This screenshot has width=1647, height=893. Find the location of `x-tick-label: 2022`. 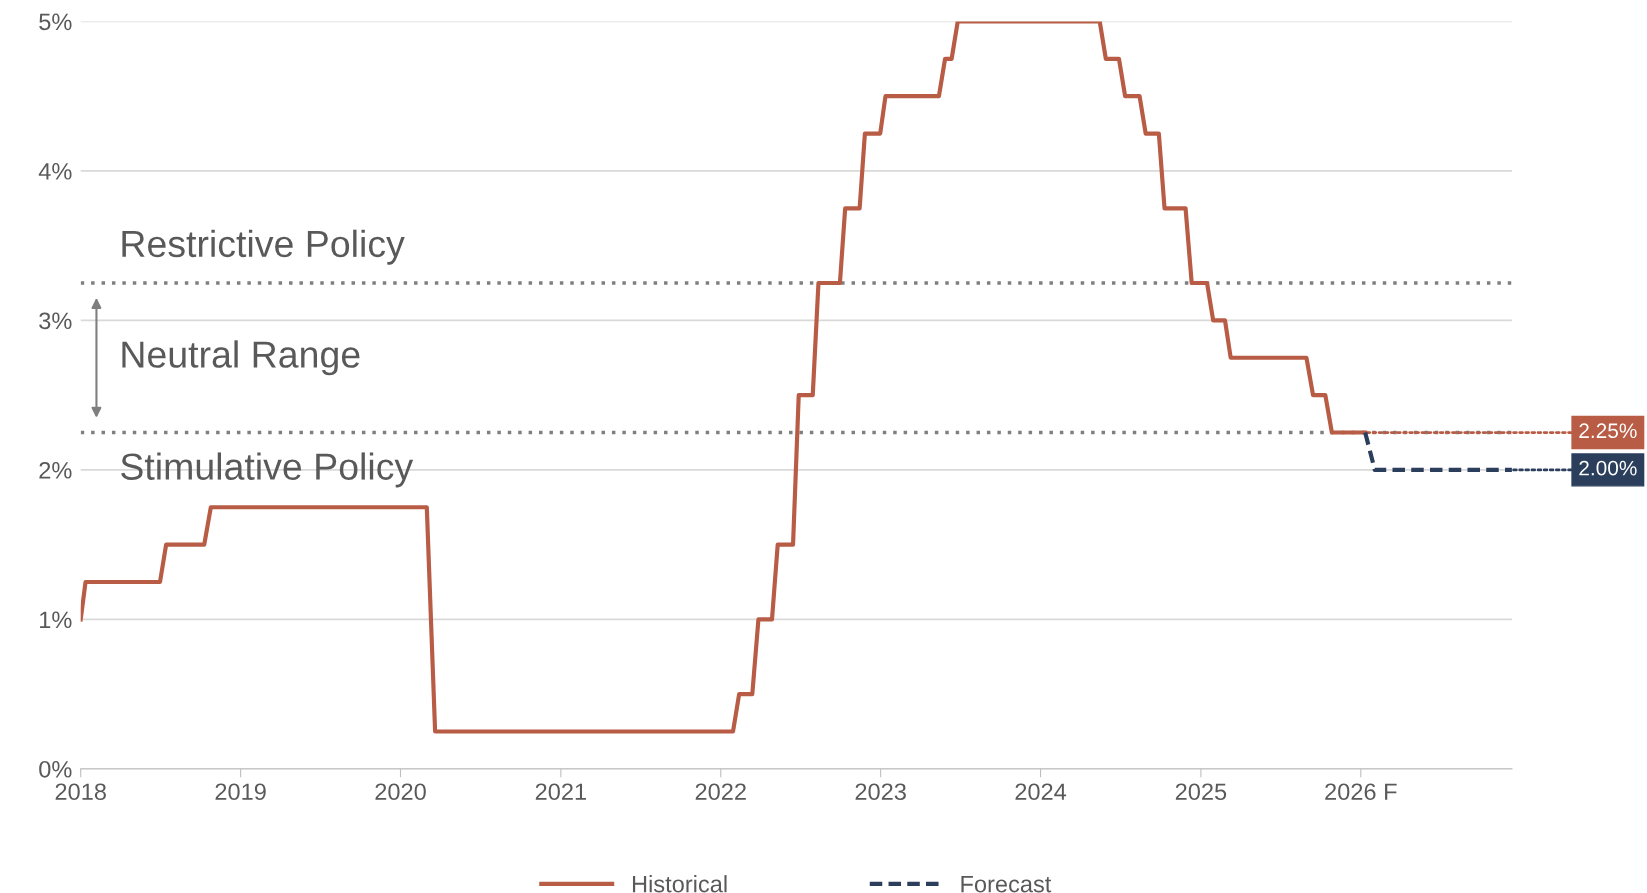

x-tick-label: 2022 is located at coordinates (720, 792).